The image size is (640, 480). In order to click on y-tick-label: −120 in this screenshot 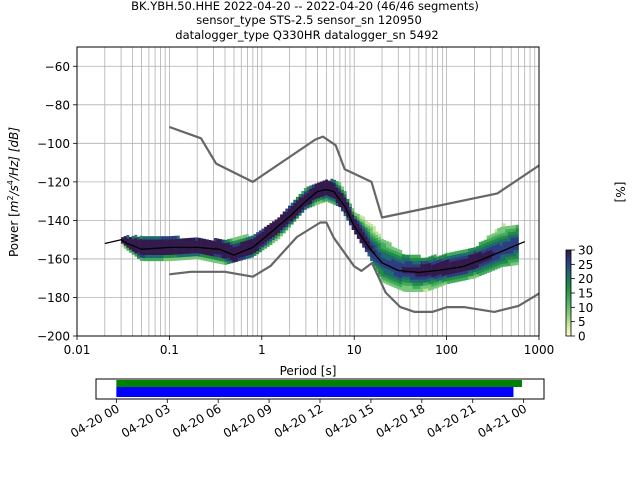, I will do `click(53, 182)`.